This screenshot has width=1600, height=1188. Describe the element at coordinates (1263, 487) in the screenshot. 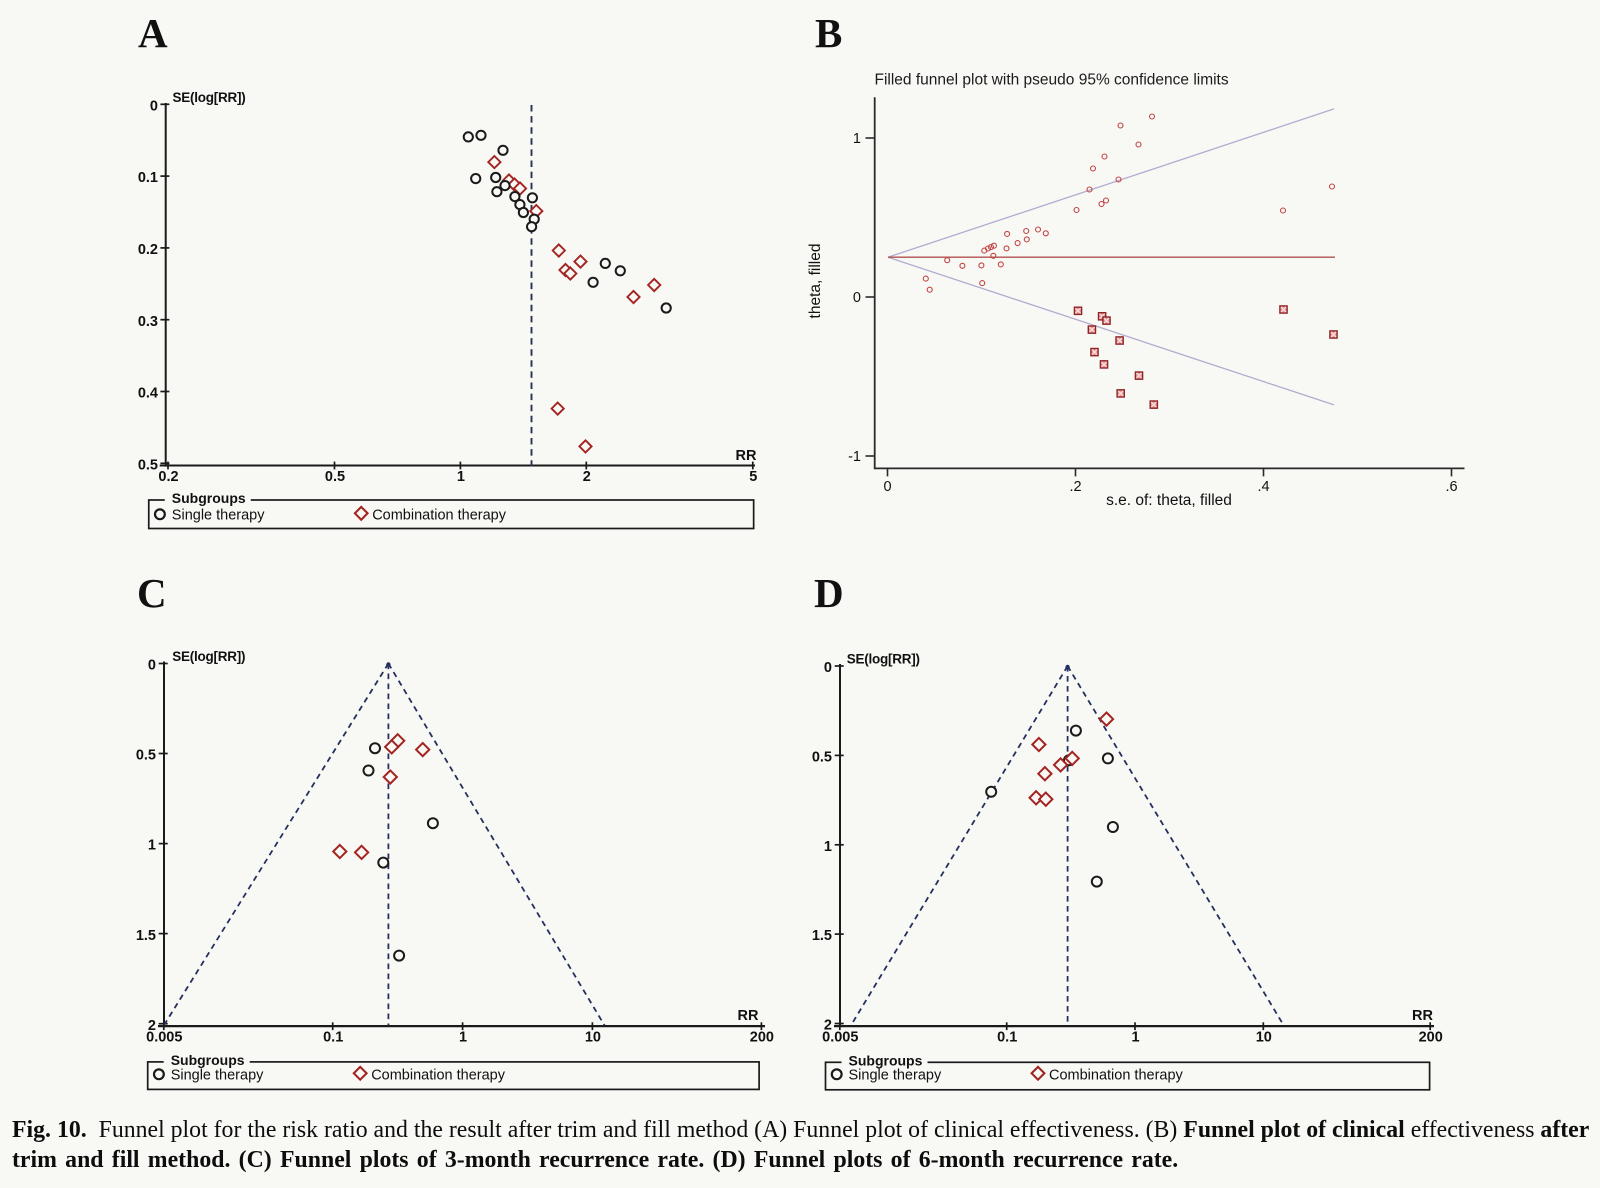

I see `svg-text: .4` at that location.